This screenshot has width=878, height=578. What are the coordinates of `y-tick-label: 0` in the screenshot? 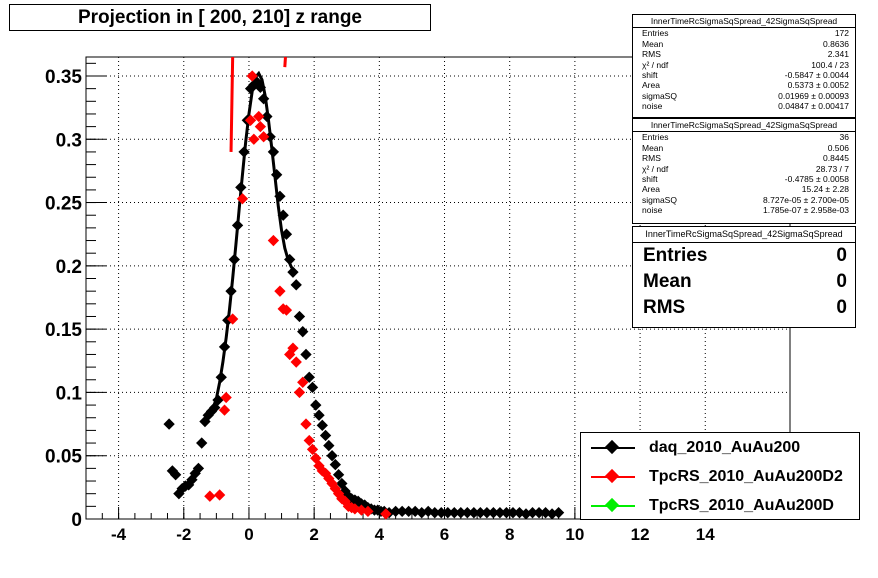 It's located at (76, 520).